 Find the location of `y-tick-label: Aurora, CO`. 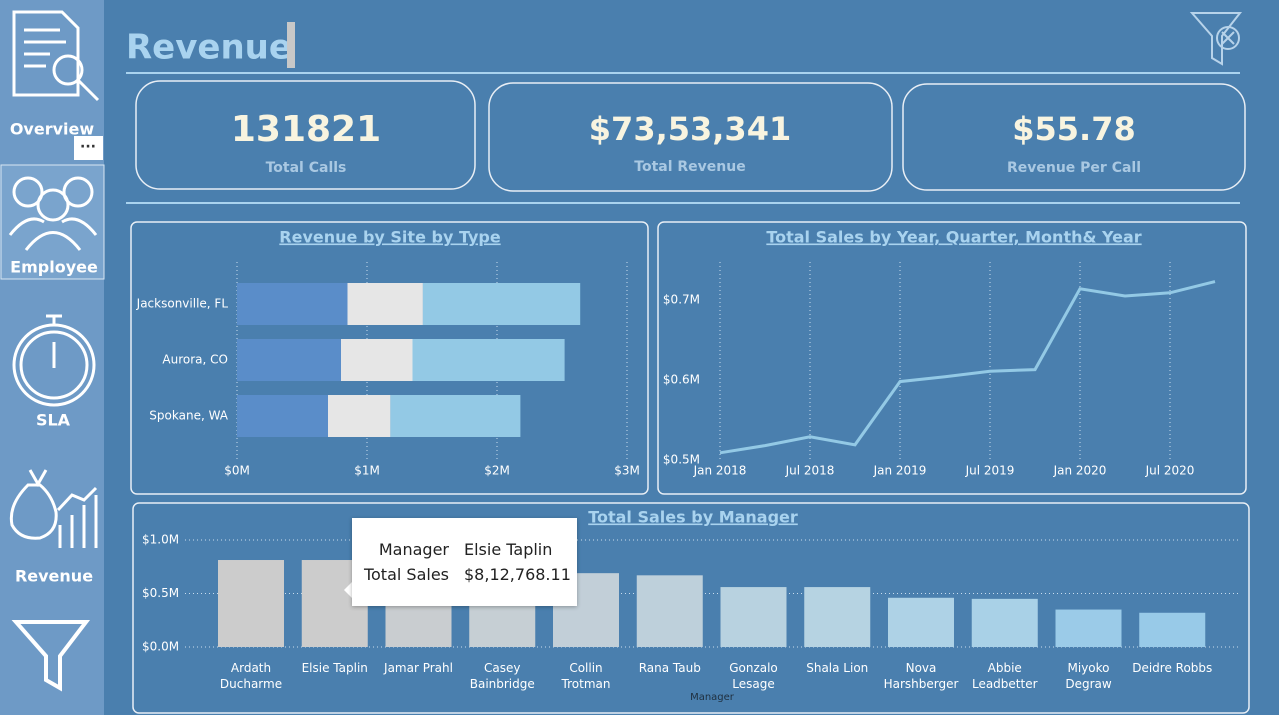

y-tick-label: Aurora, CO is located at coordinates (195, 360).